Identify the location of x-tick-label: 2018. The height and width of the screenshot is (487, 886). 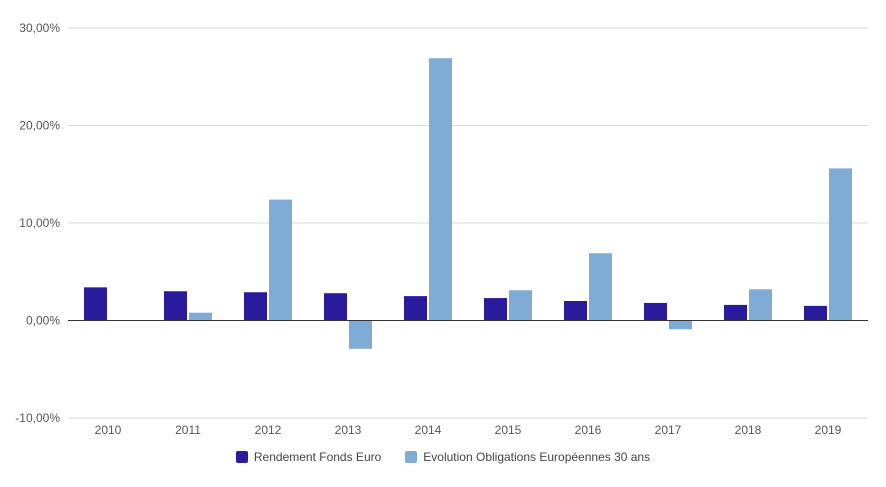
(748, 430).